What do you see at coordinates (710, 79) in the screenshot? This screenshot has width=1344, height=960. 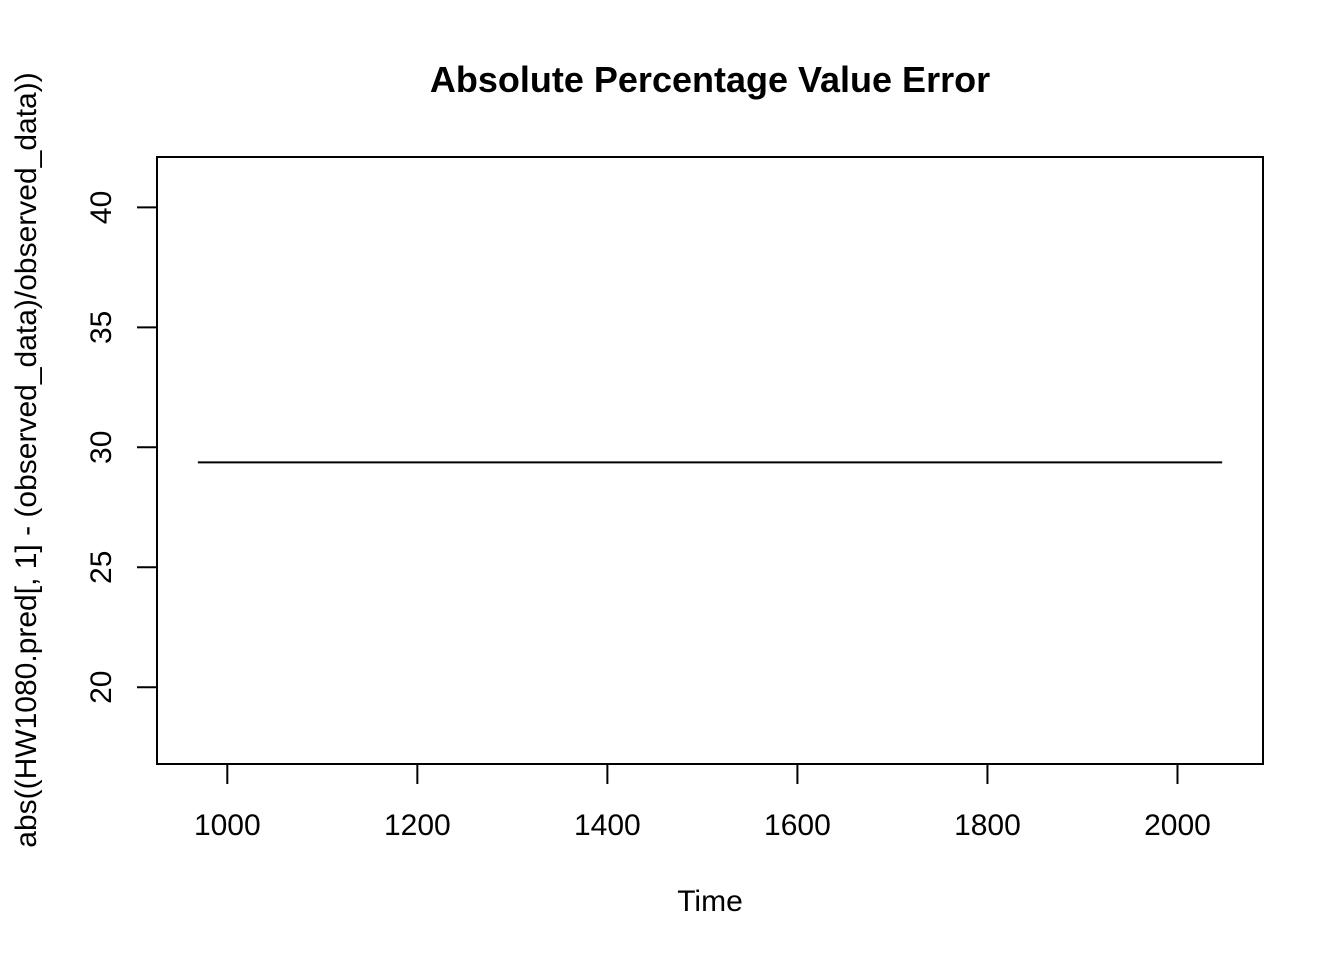 I see `chart-title: Absolute Percentage Value Error` at bounding box center [710, 79].